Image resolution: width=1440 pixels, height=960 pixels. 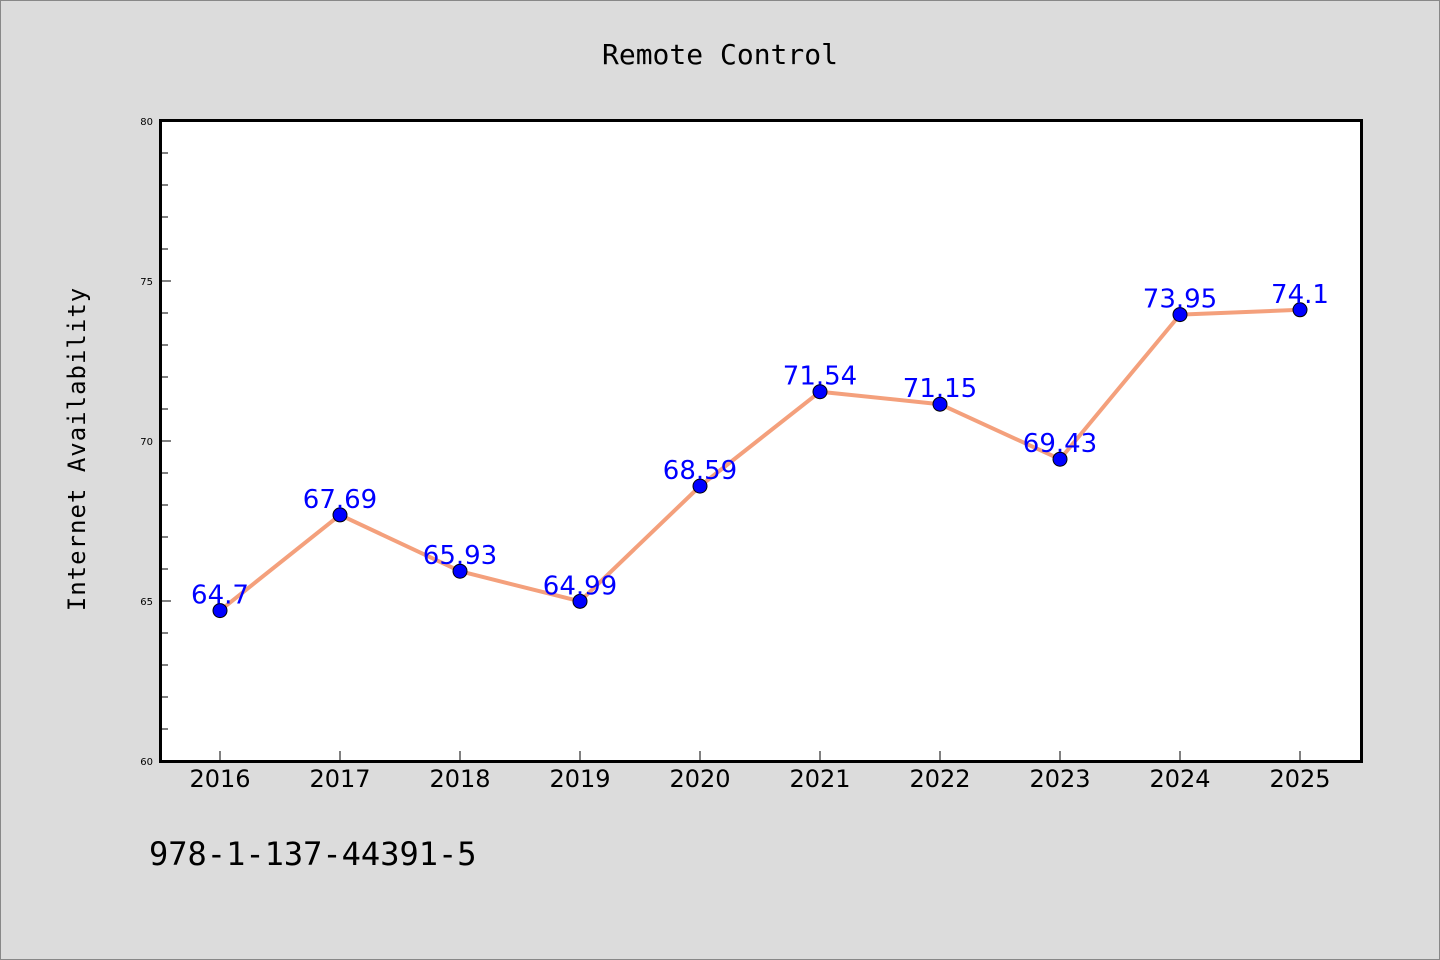 What do you see at coordinates (940, 389) in the screenshot?
I see `data-label: 71.15` at bounding box center [940, 389].